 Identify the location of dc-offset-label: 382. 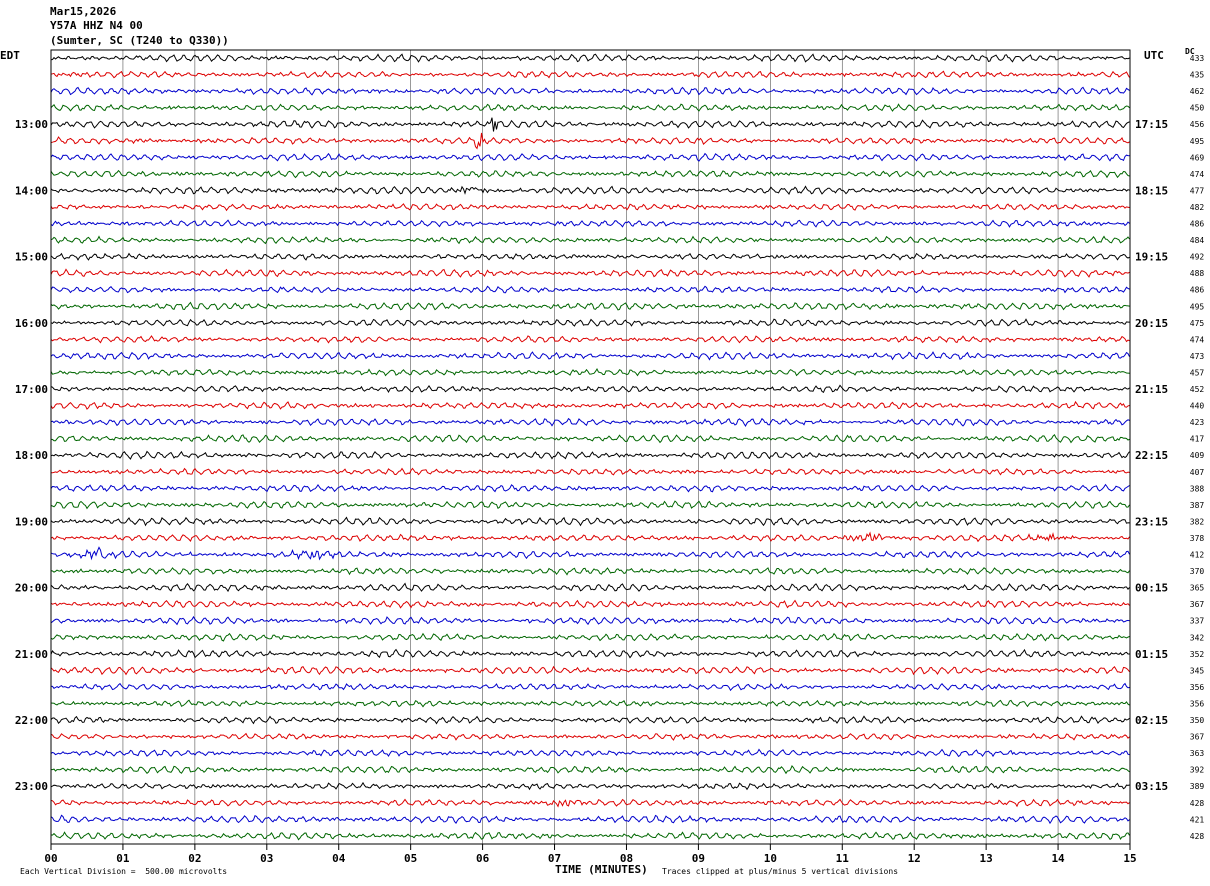
(1197, 521).